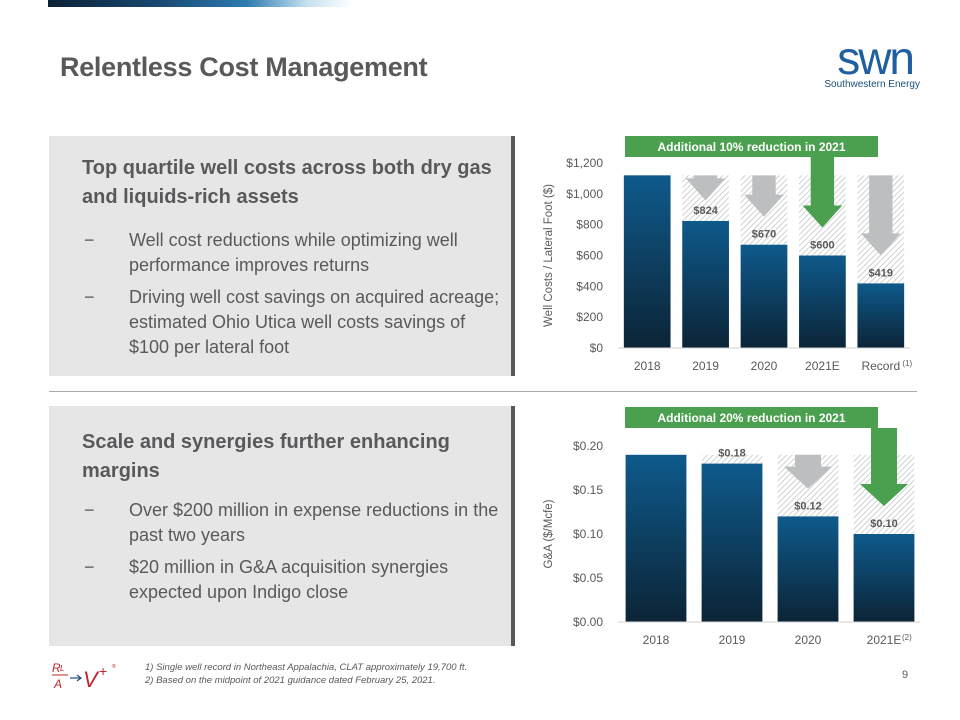 The height and width of the screenshot is (720, 960). I want to click on y-tick-label: $400, so click(589, 286).